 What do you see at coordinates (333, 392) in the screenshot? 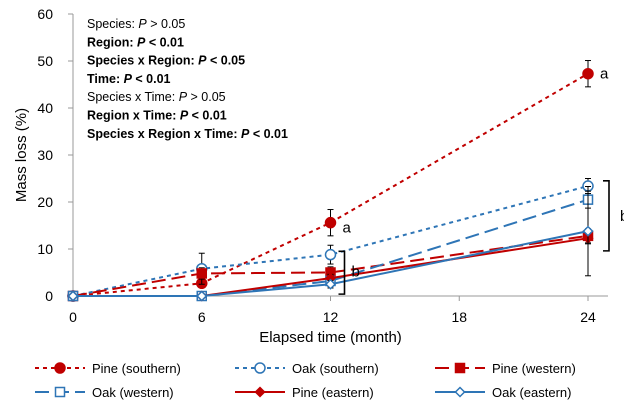
I see `legend-label: Pine (eastern)` at bounding box center [333, 392].